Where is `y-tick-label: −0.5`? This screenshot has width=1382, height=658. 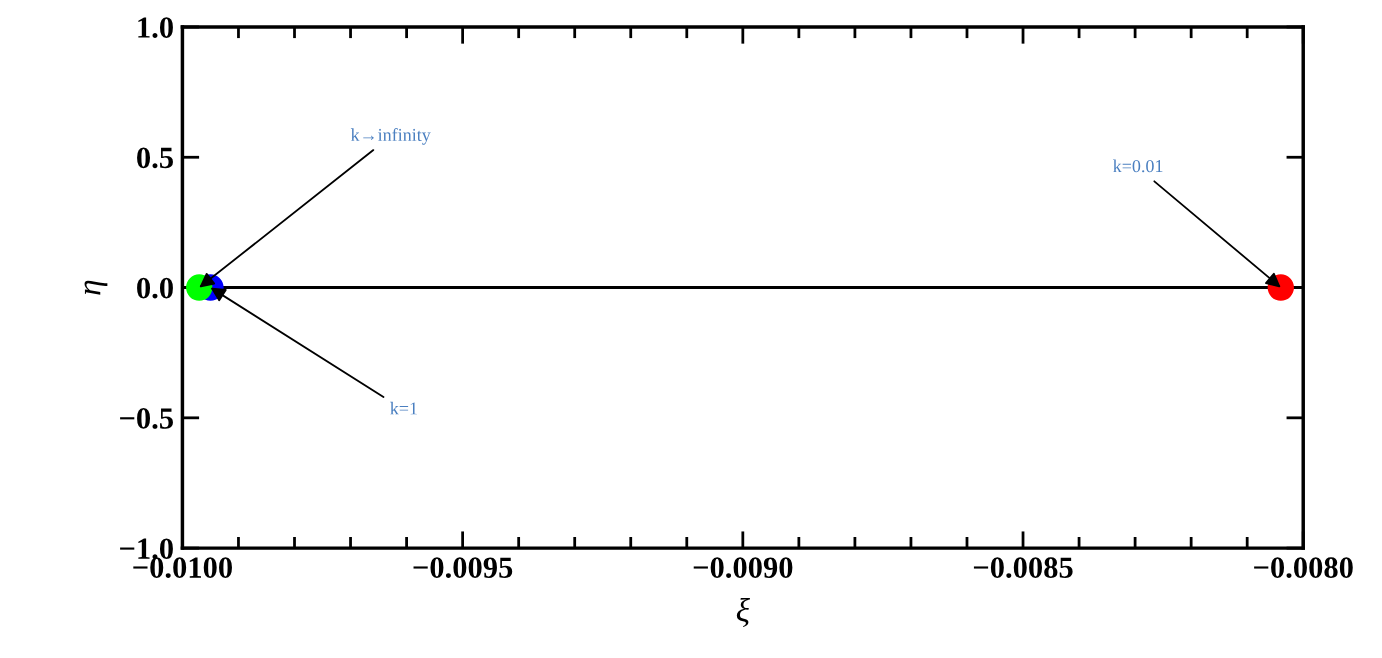
y-tick-label: −0.5 is located at coordinates (146, 418).